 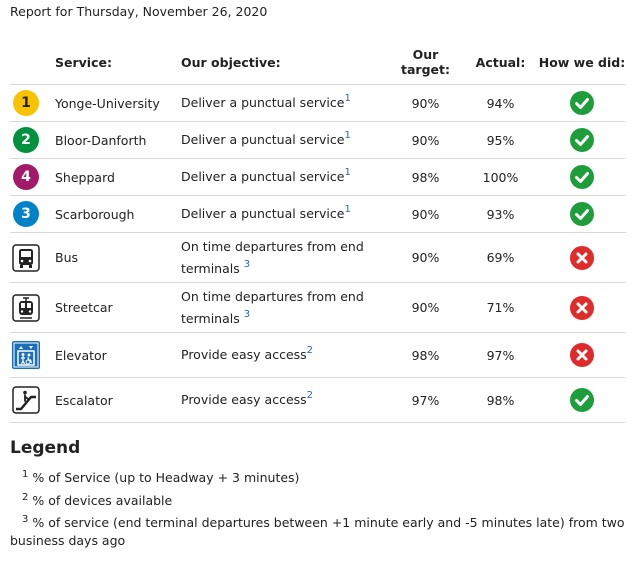 I want to click on service-name: Yonge-University, so click(x=118, y=103).